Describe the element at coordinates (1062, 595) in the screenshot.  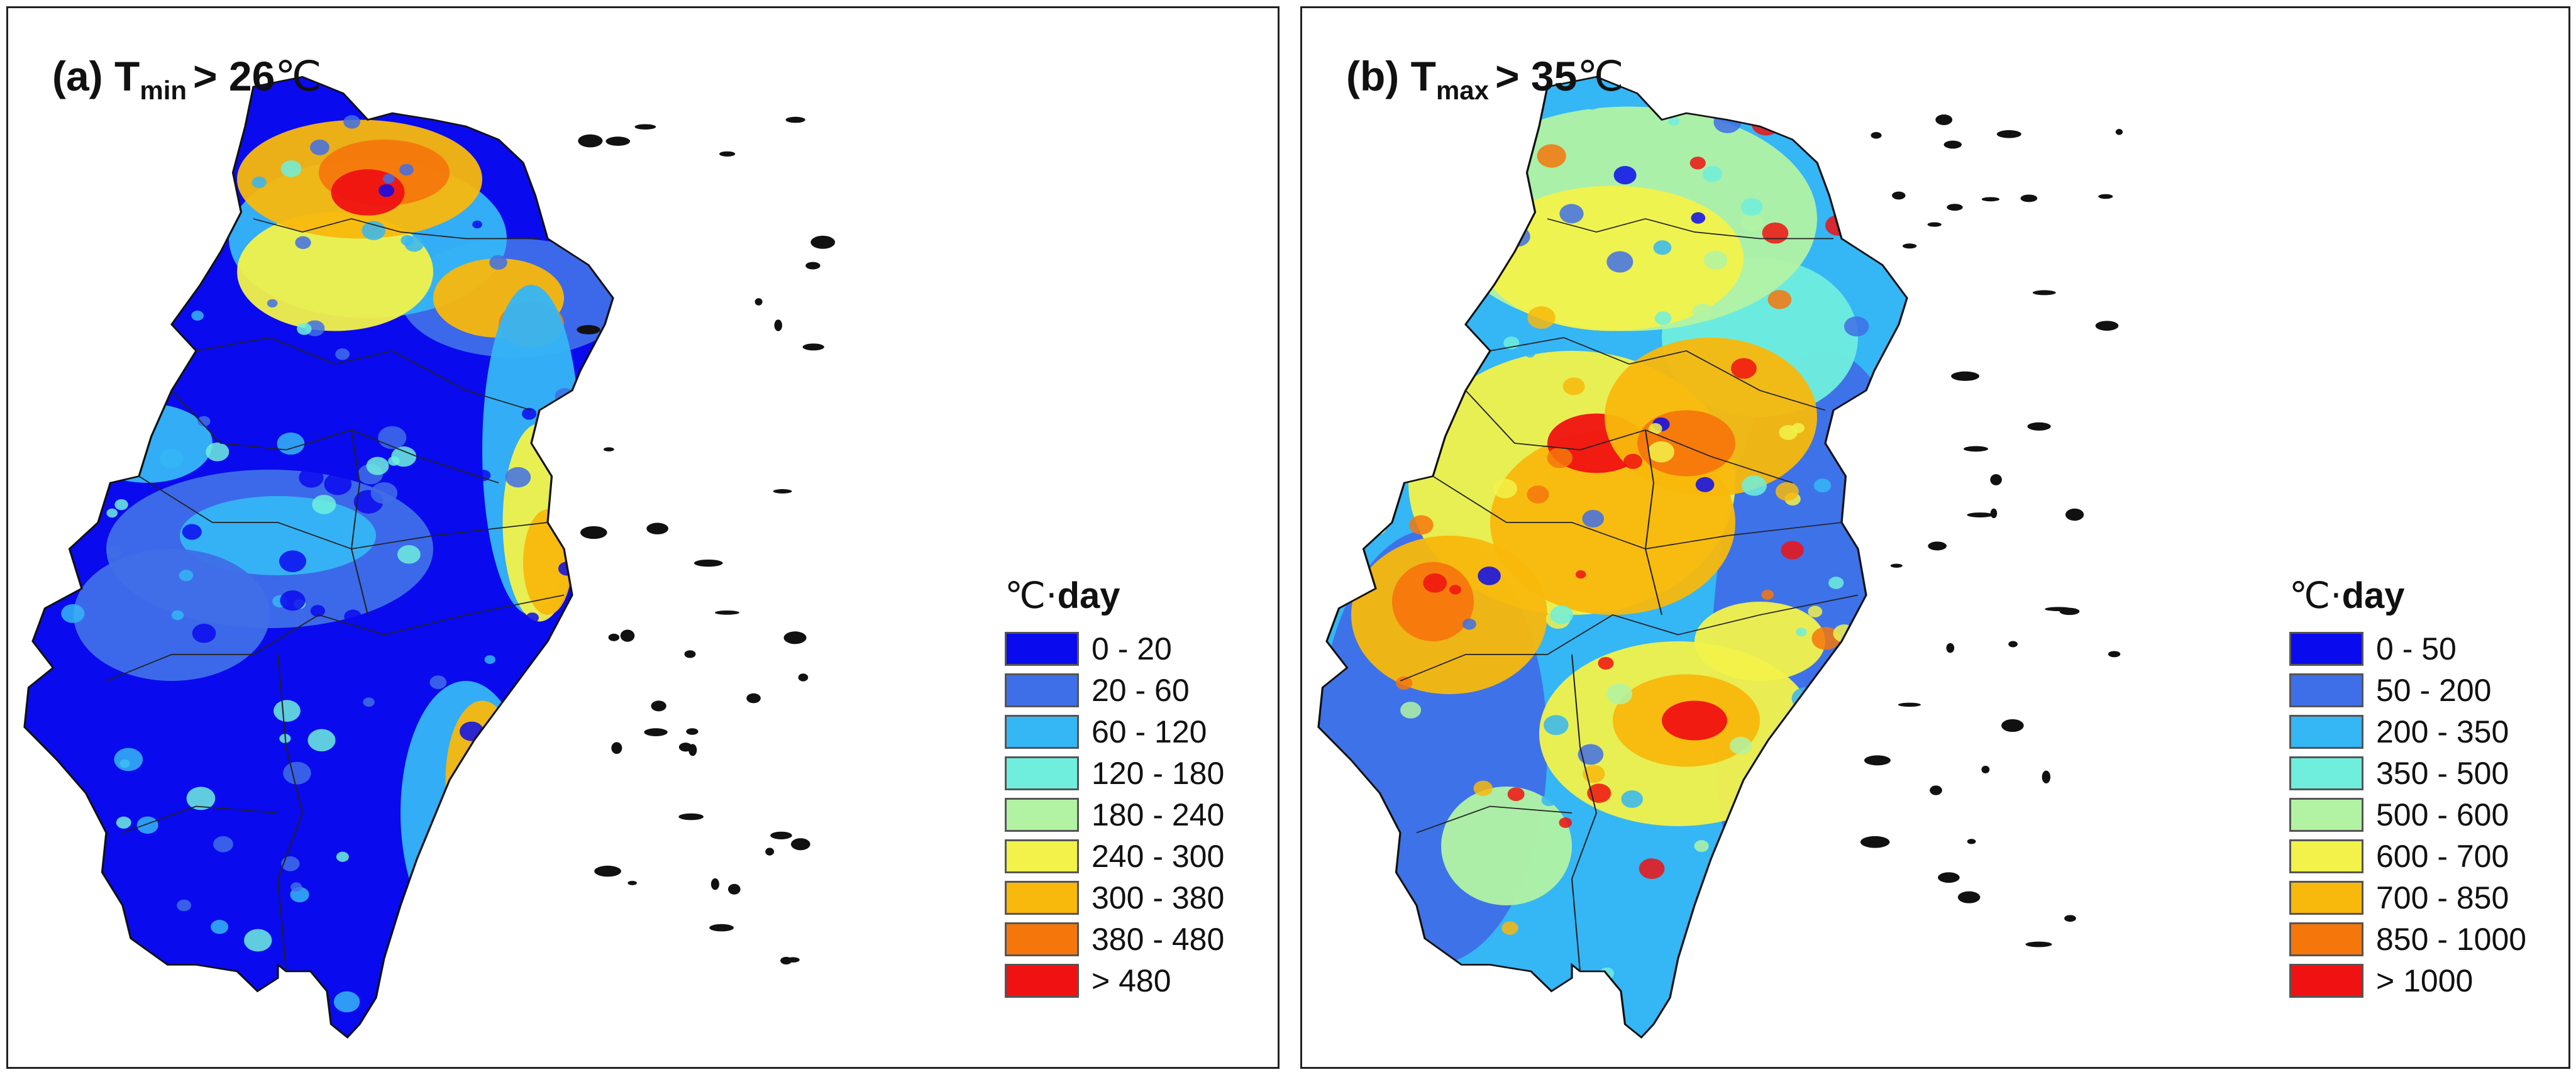
I see `legend-a-title: ℃·day` at that location.